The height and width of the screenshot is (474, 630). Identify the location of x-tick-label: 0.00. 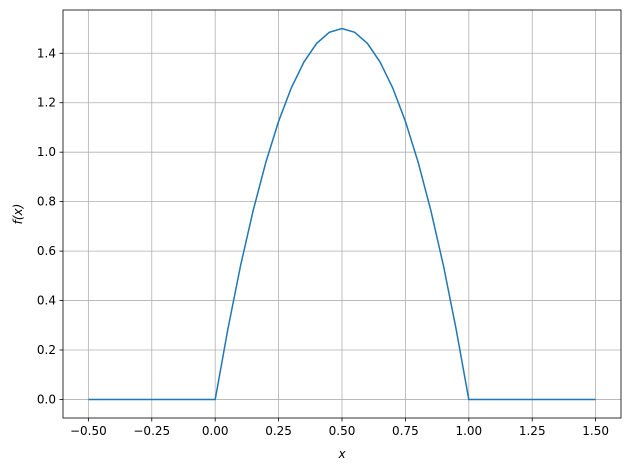
(215, 431).